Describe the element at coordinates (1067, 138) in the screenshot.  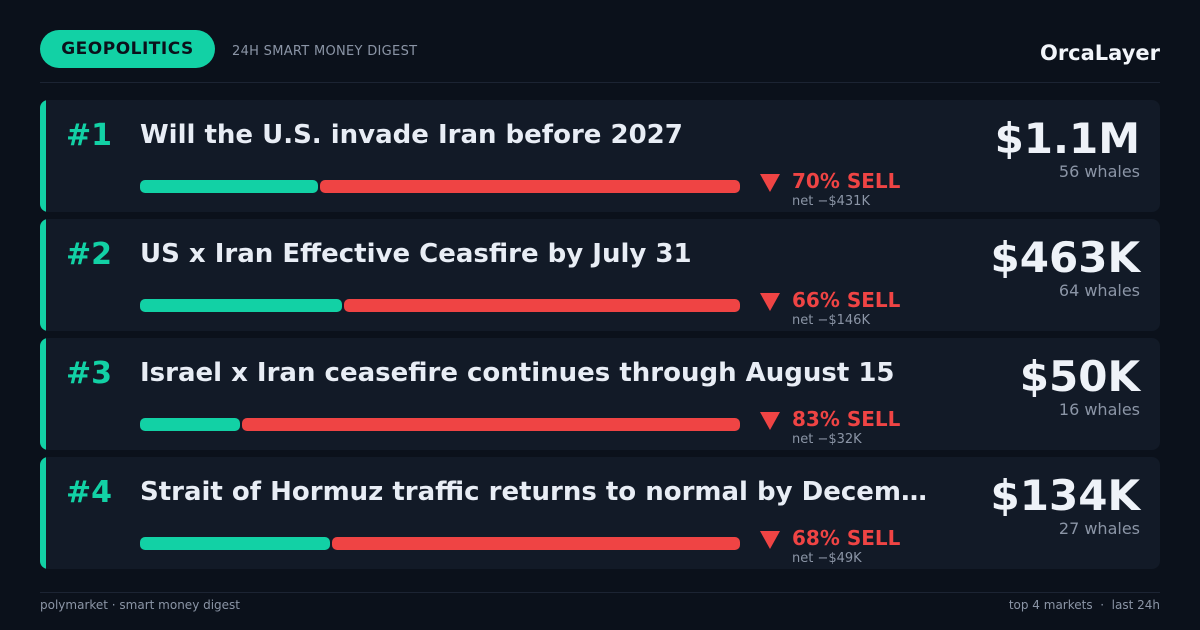
I see `volume: $1.1M` at that location.